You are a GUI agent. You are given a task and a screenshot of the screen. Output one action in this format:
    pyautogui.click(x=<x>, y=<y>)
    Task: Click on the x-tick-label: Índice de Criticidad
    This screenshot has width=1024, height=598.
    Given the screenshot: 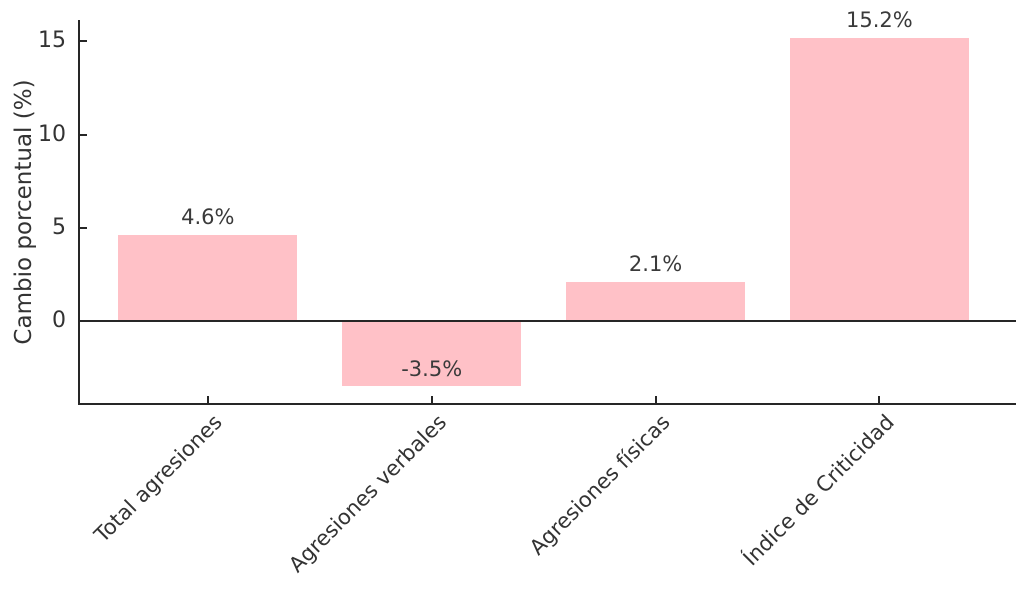 What is the action you would take?
    pyautogui.click(x=818, y=490)
    